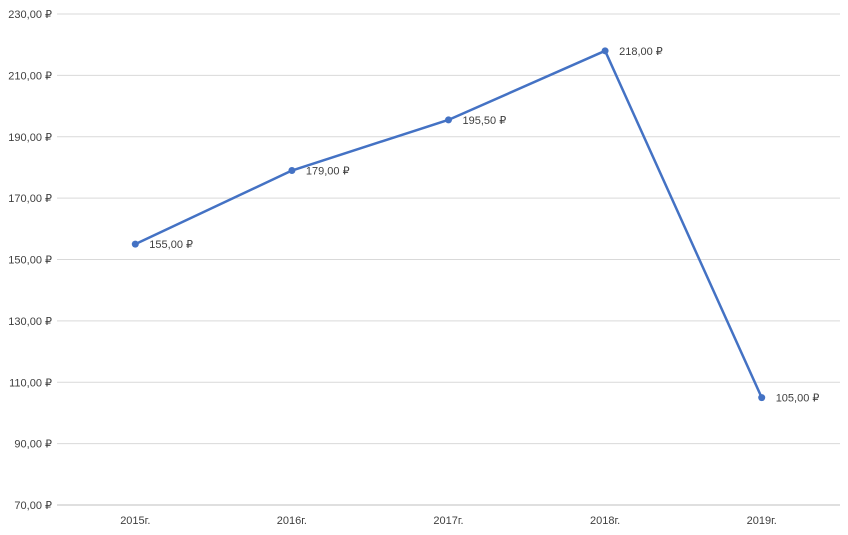  What do you see at coordinates (448, 521) in the screenshot?
I see `x-tick-label: 2017г.` at bounding box center [448, 521].